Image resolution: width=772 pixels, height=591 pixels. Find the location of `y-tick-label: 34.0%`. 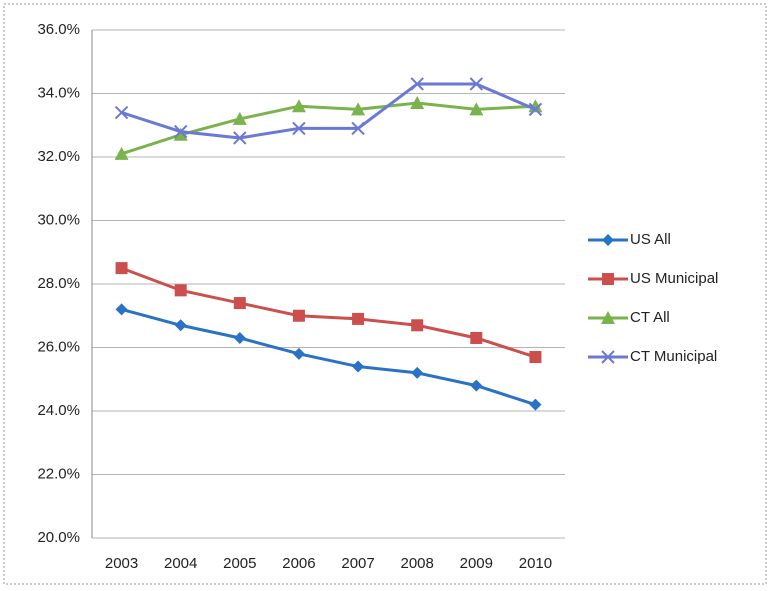

y-tick-label: 34.0% is located at coordinates (58, 92).